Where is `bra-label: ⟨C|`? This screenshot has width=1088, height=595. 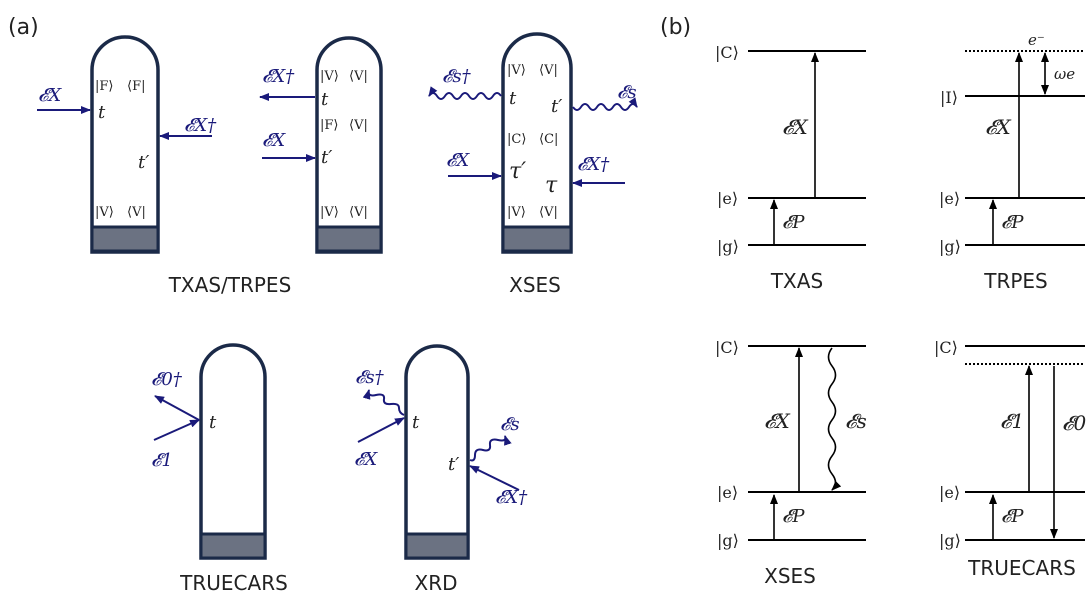 bra-label: ⟨C| is located at coordinates (548, 139).